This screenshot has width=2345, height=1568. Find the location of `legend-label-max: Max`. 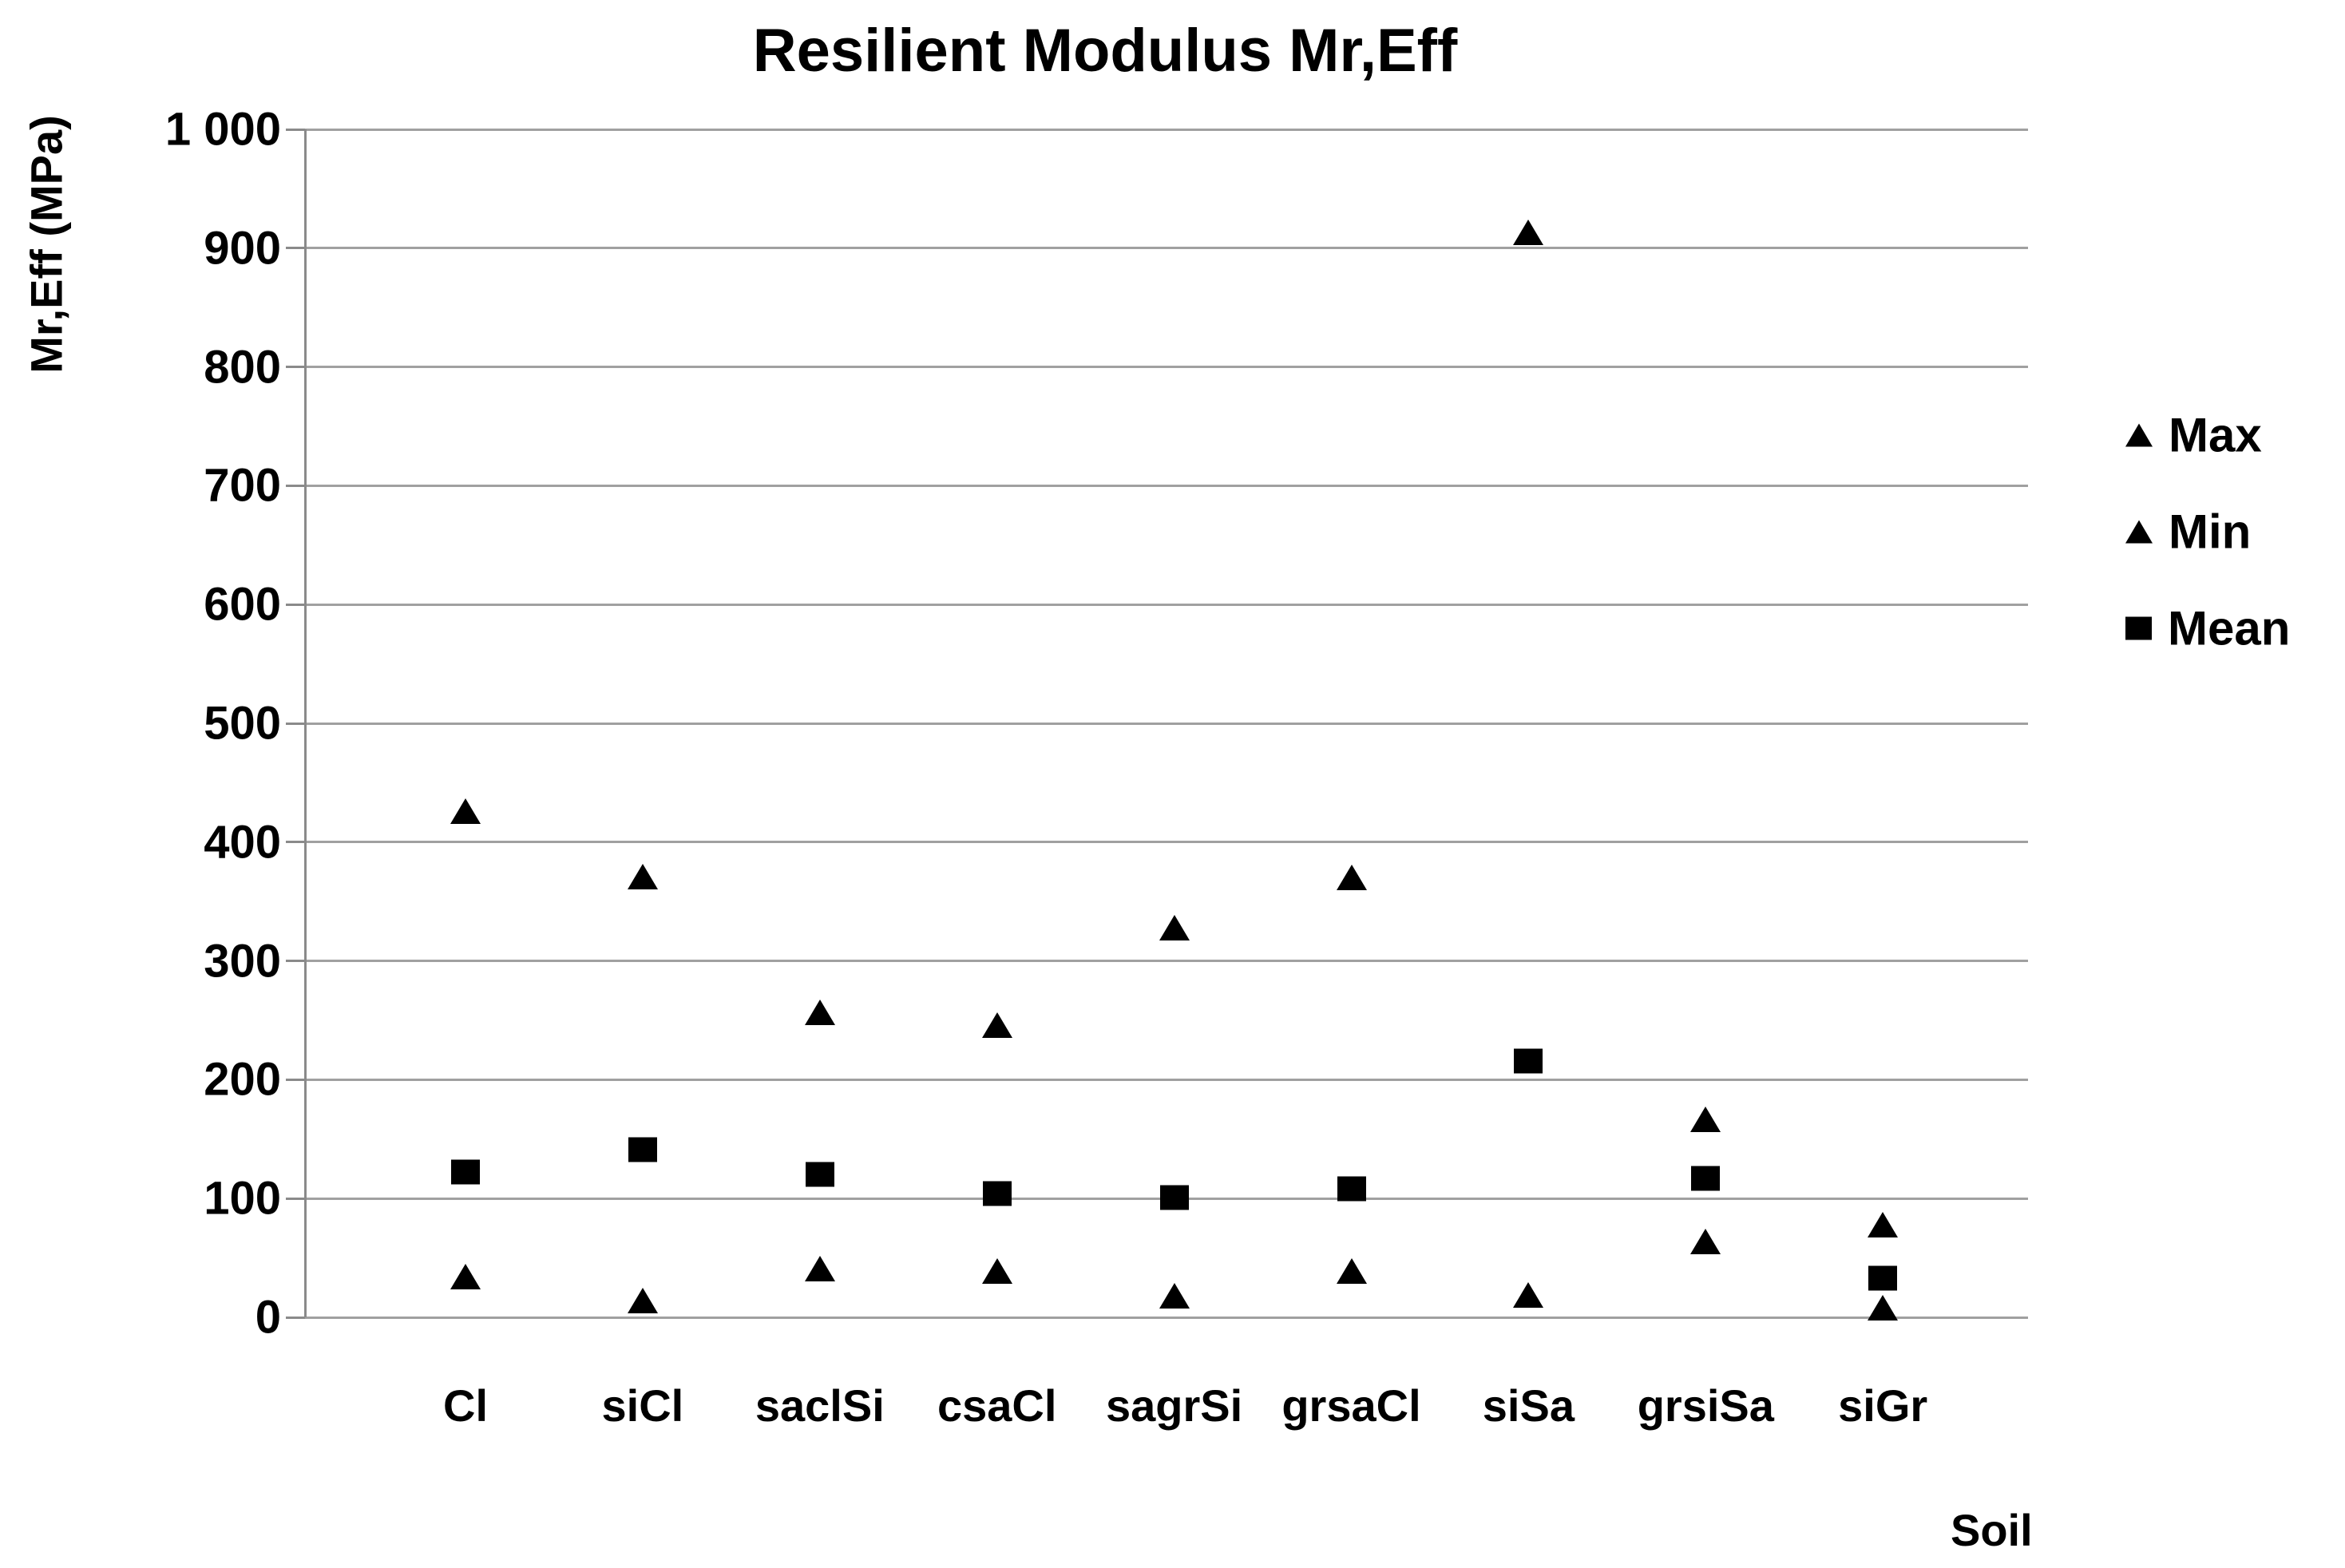

legend-label-max: Max is located at coordinates (2215, 435).